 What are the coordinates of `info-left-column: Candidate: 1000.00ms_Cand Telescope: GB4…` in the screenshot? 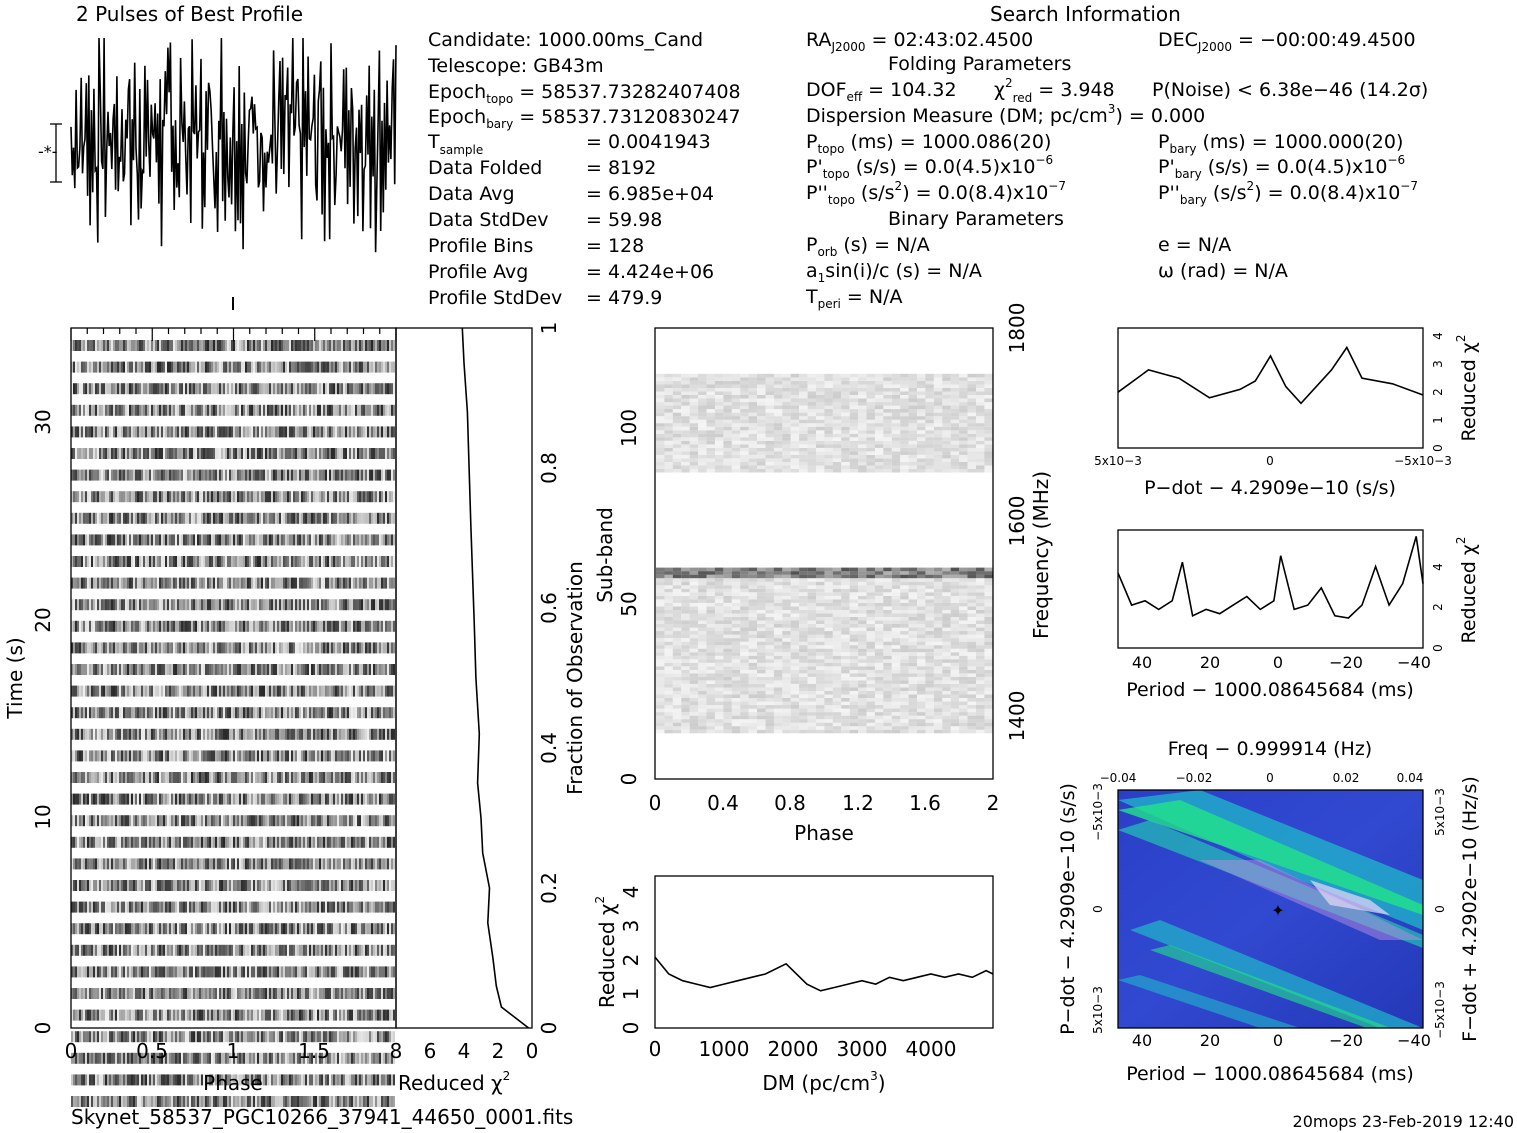 It's located at (584, 169).